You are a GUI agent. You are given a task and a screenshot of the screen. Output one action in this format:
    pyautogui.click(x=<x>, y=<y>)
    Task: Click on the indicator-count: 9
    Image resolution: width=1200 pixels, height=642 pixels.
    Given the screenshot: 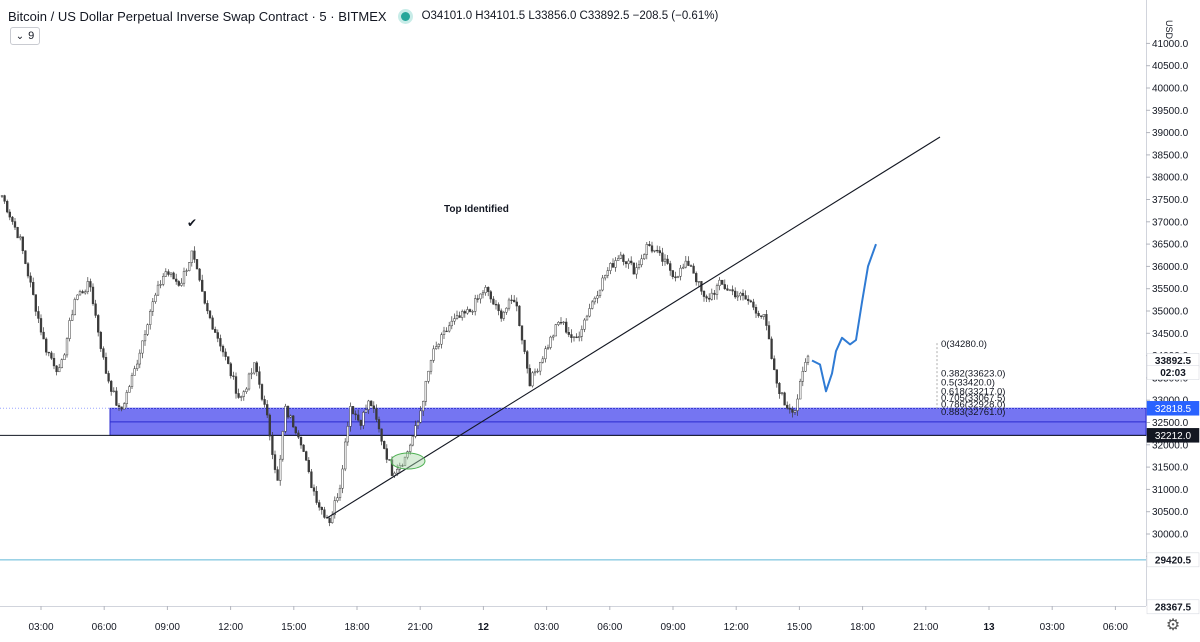 What is the action you would take?
    pyautogui.click(x=31, y=36)
    